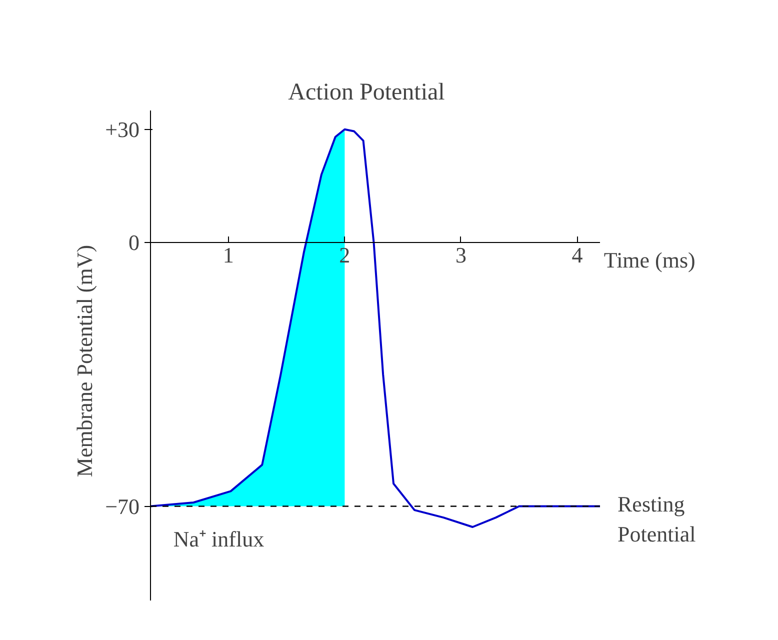 The image size is (778, 640). Describe the element at coordinates (577, 255) in the screenshot. I see `x-tick-label: 4` at that location.